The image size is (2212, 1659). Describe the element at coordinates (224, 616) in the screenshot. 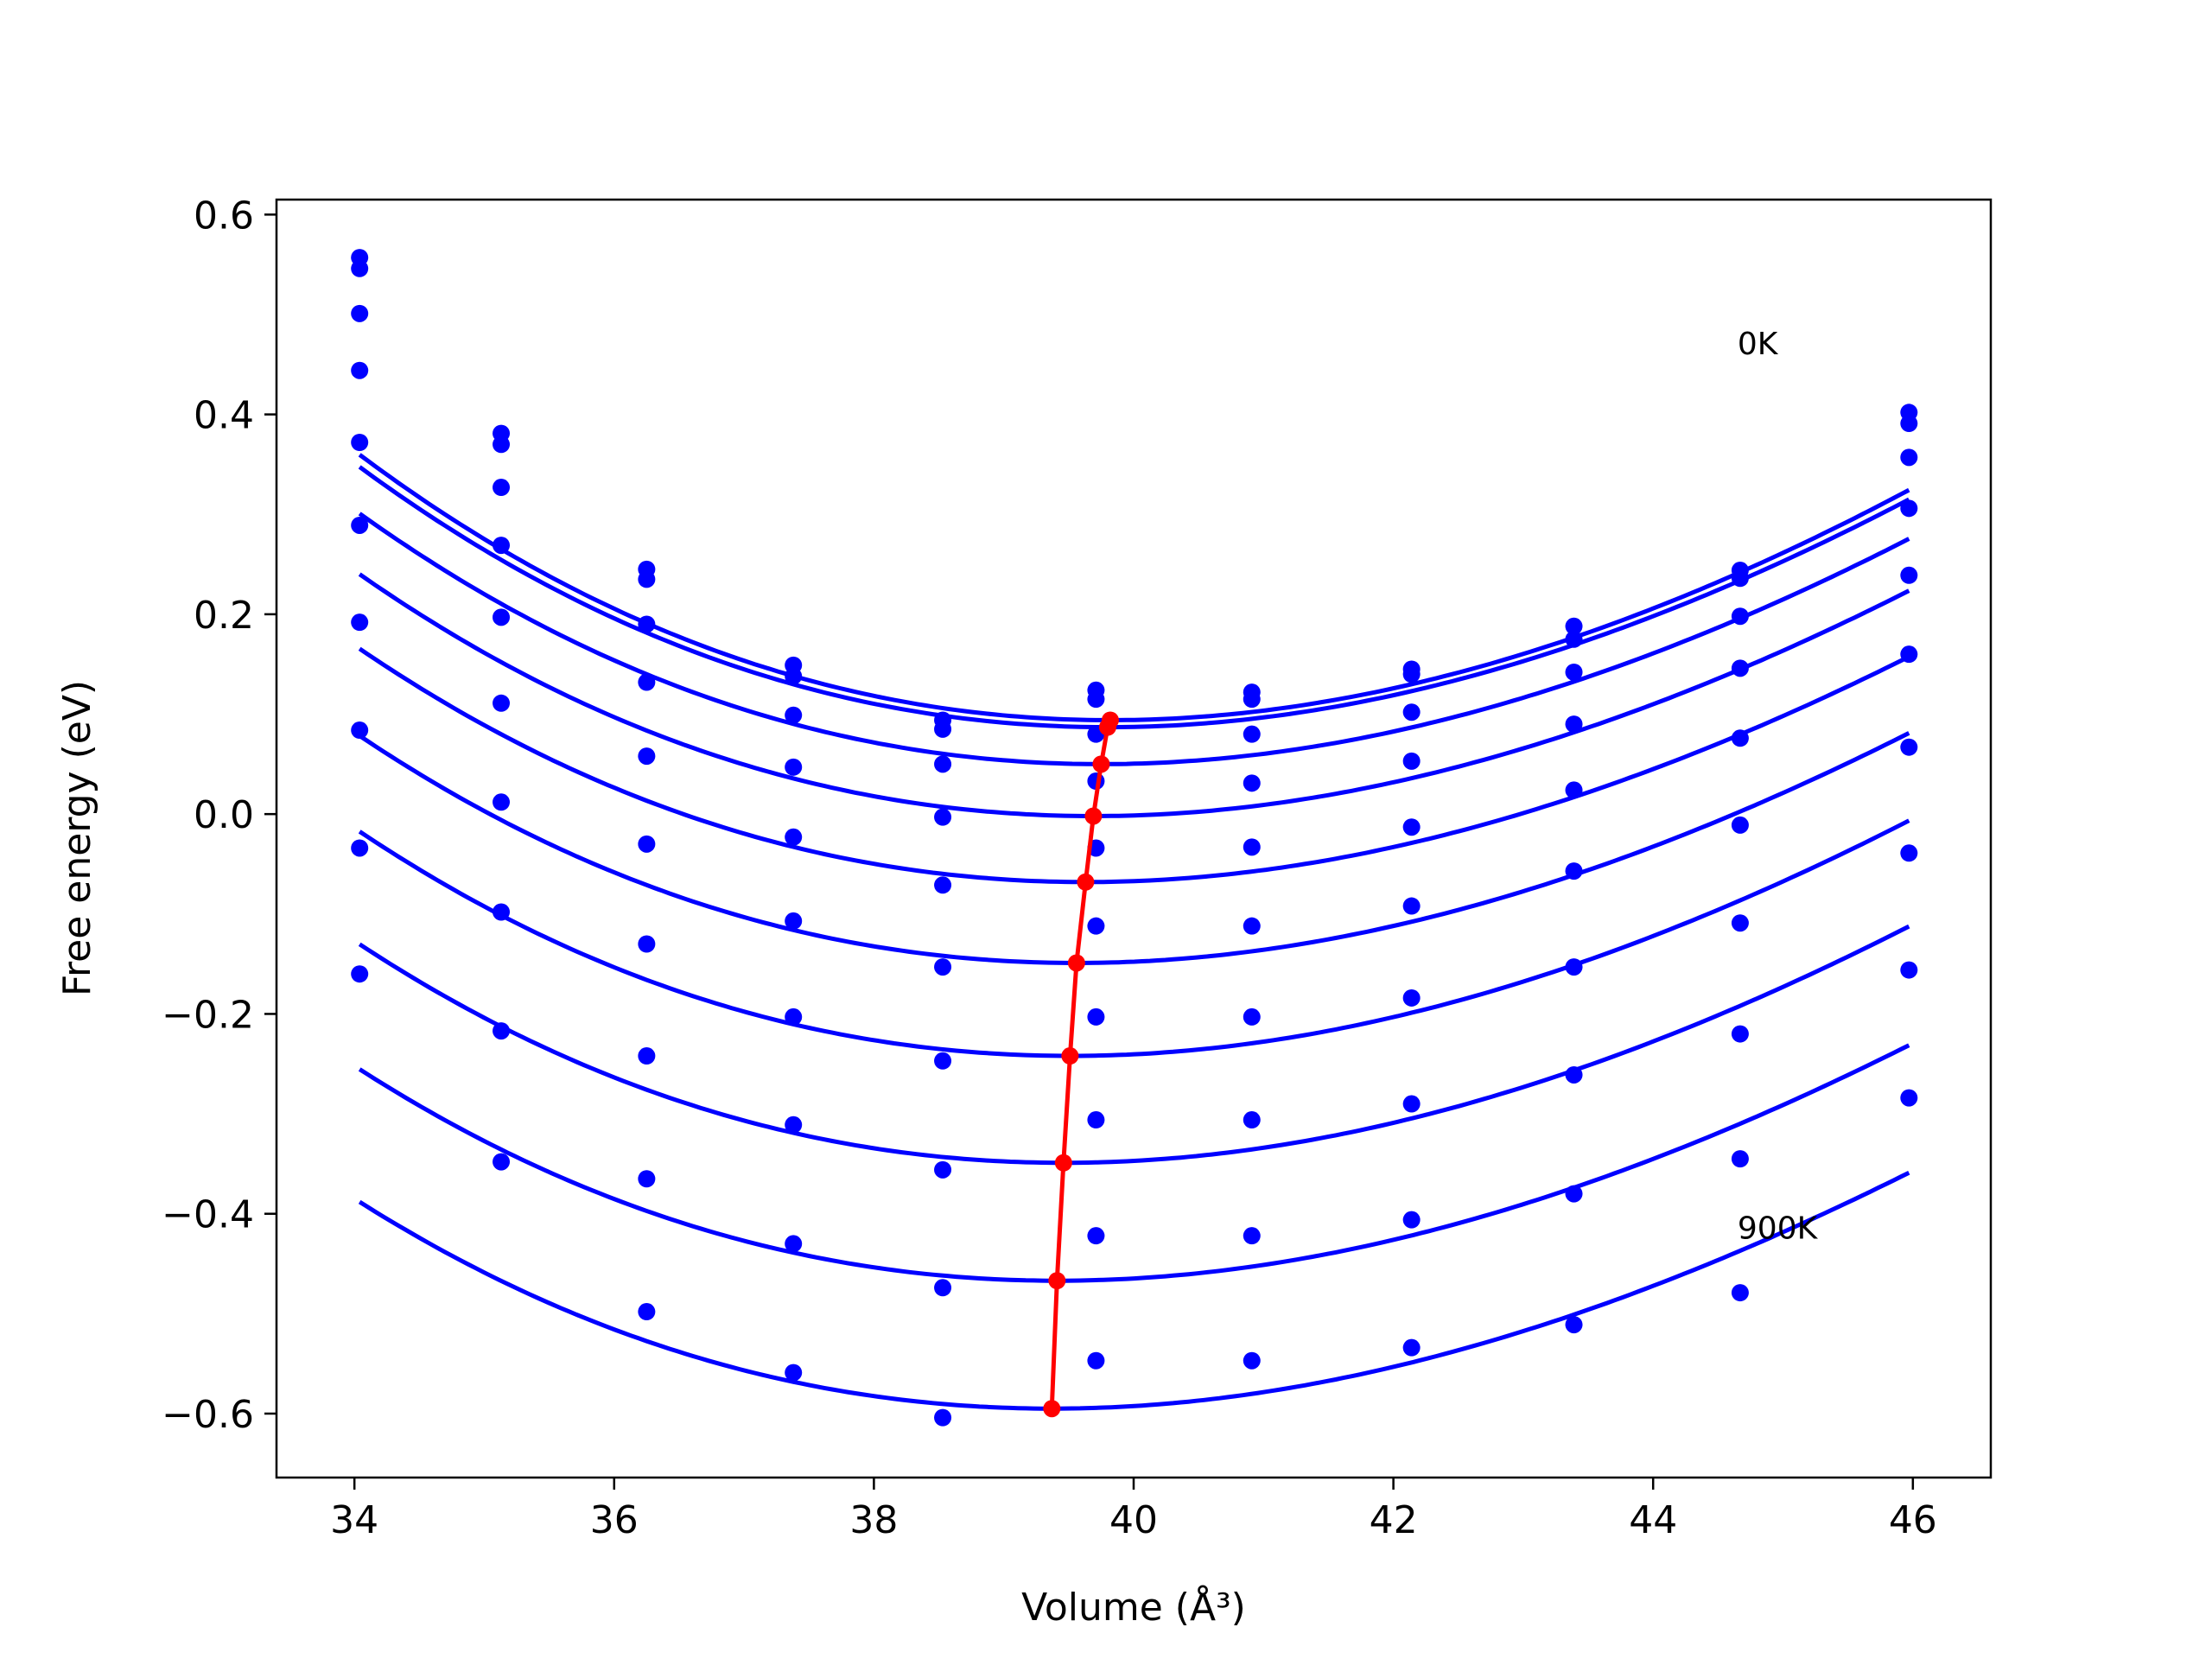

I see `y-tick-label: 0.2` at that location.